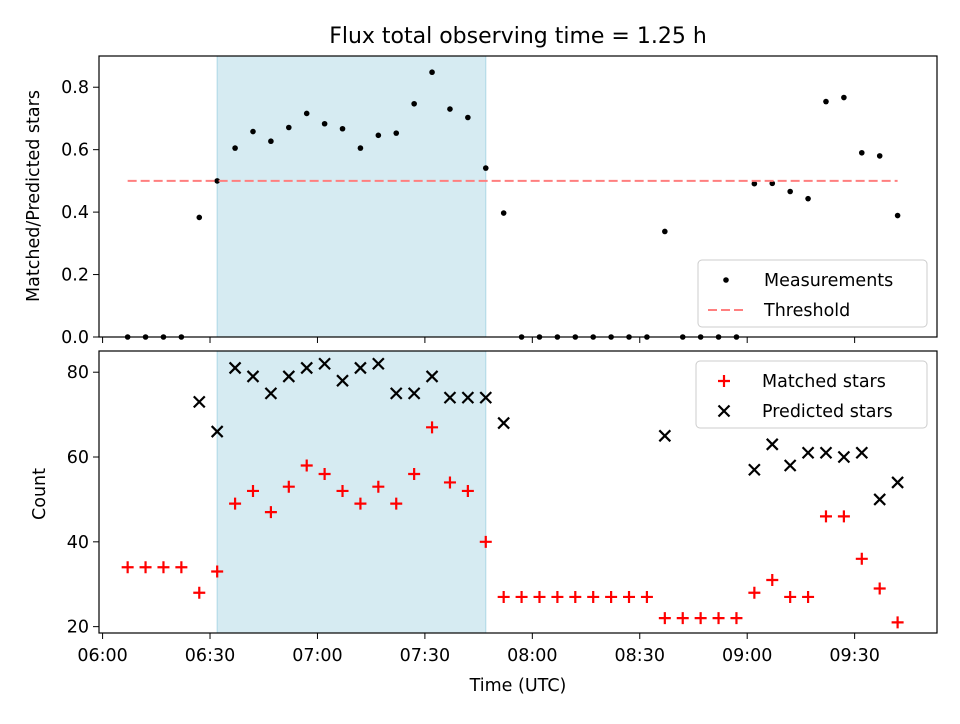  I want to click on legend-label: Matched stars, so click(824, 382).